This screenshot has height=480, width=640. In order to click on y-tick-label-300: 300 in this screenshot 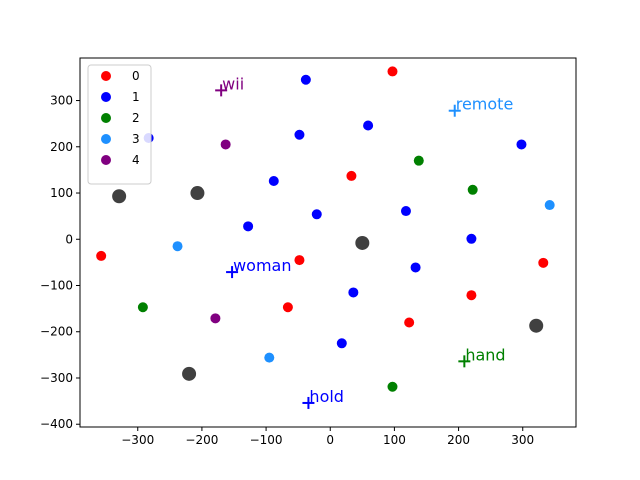, I will do `click(61, 101)`.